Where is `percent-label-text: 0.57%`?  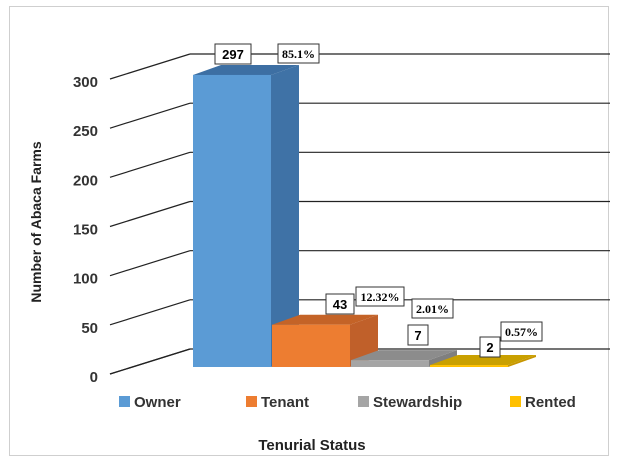 percent-label-text: 0.57% is located at coordinates (521, 332).